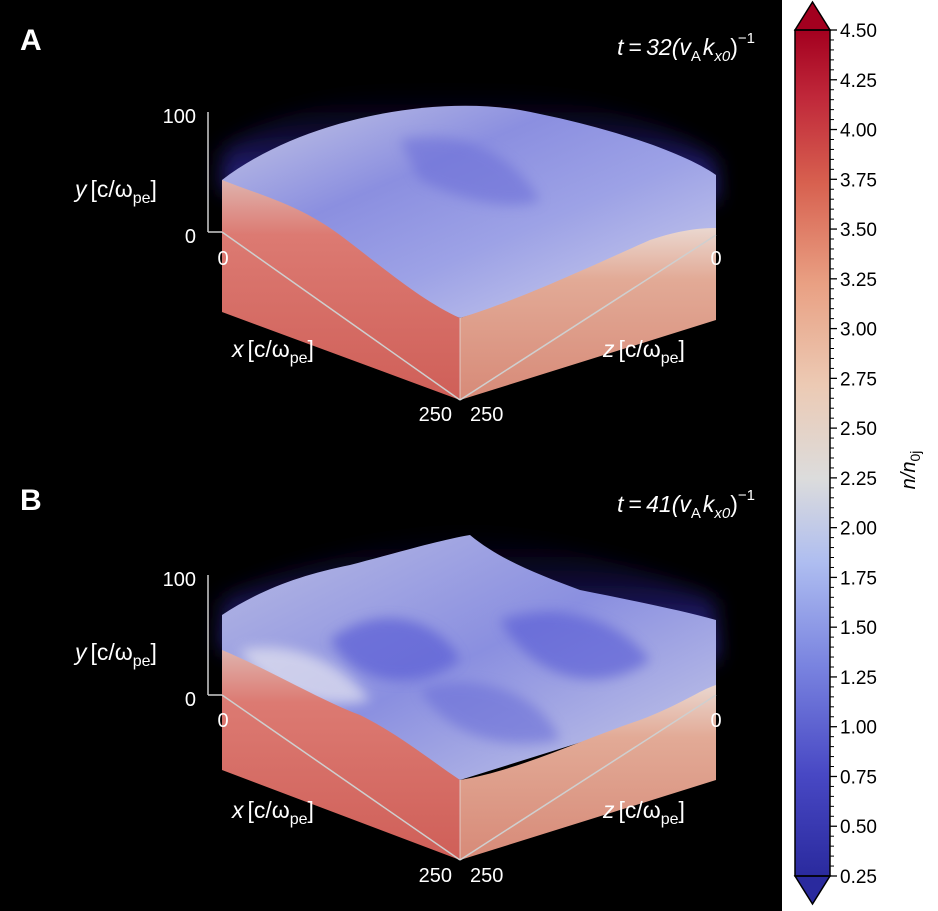 Image resolution: width=938 pixels, height=911 pixels. What do you see at coordinates (31, 500) in the screenshot?
I see `panel-label-b: B` at bounding box center [31, 500].